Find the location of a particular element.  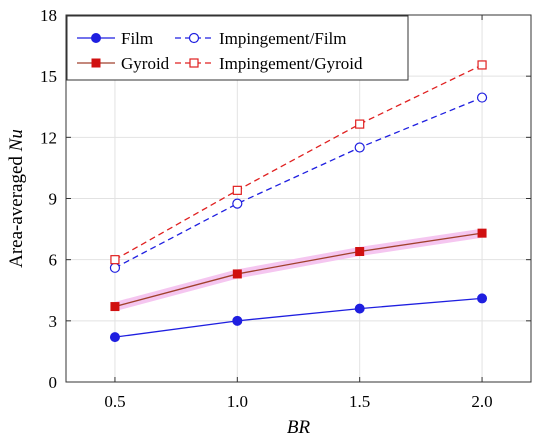

series-highlight is located at coordinates (298, 270).